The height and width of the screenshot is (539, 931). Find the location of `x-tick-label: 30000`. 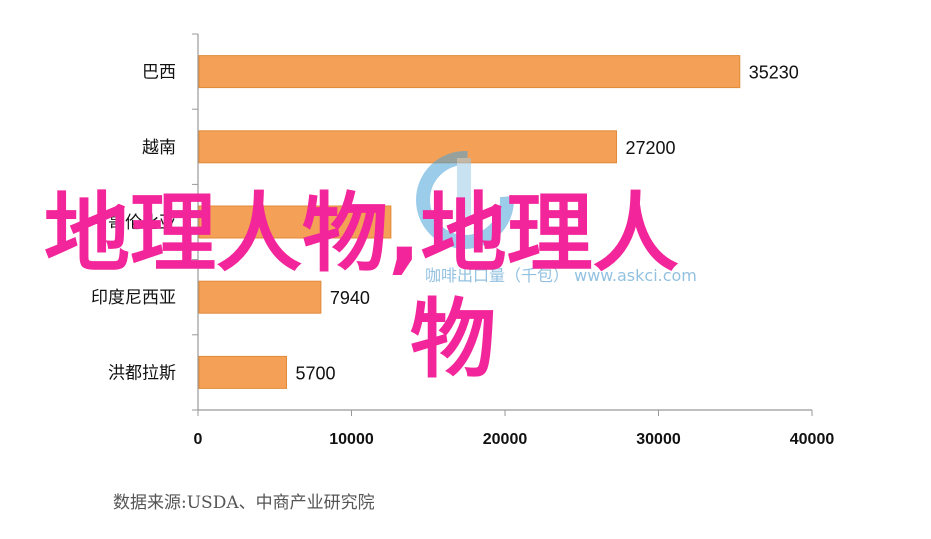

x-tick-label: 30000 is located at coordinates (658, 439).